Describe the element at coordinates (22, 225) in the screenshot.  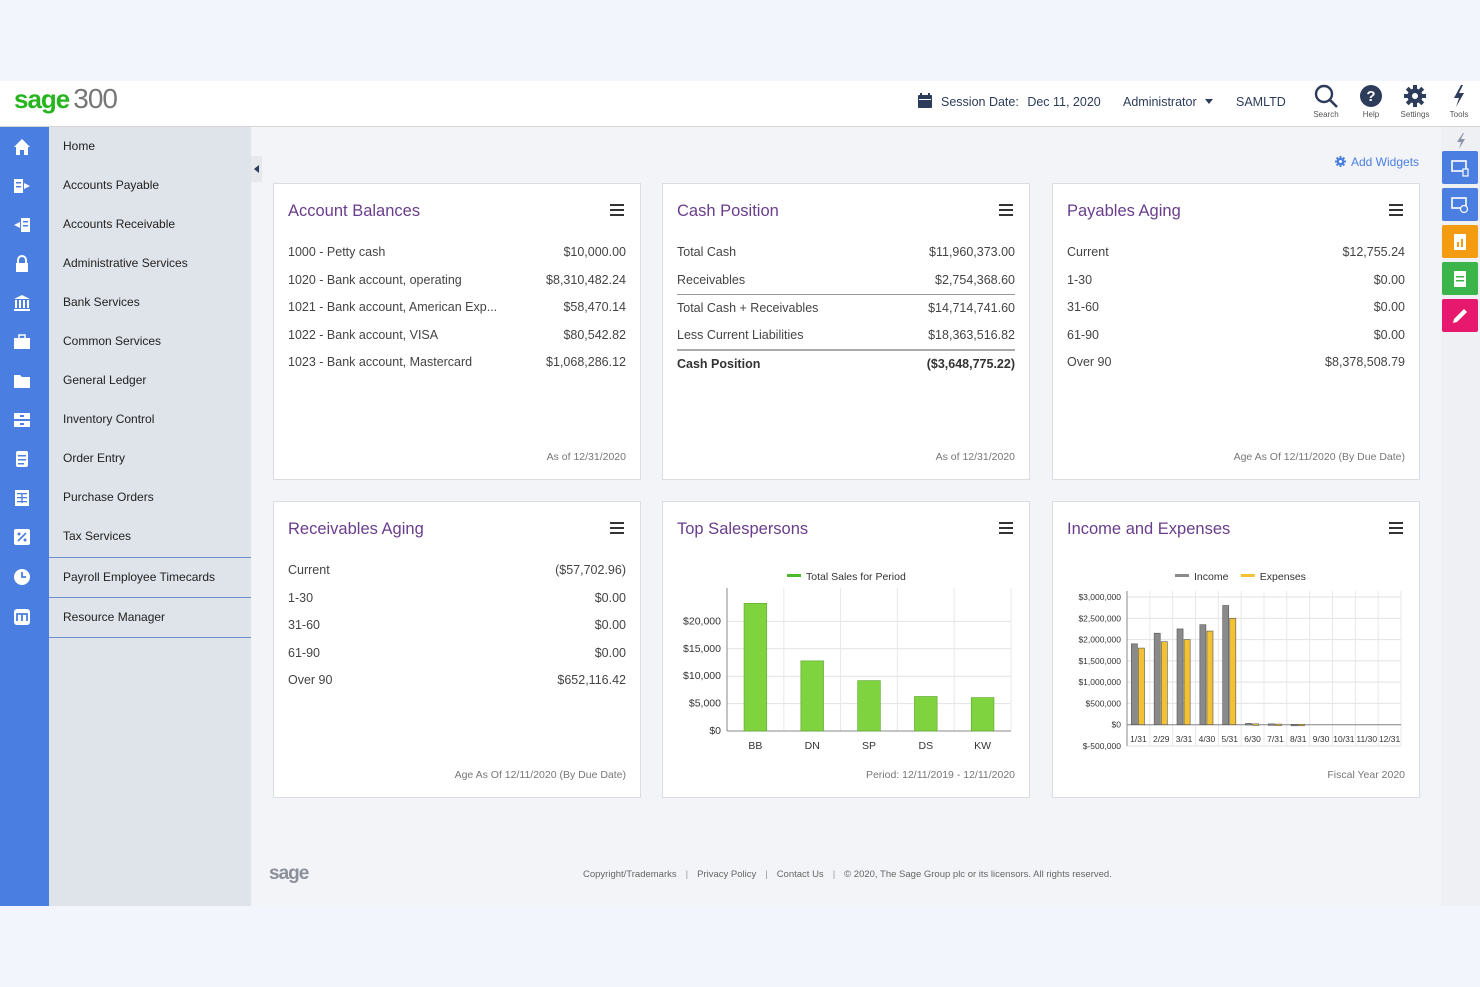
I see `receivable-icon` at that location.